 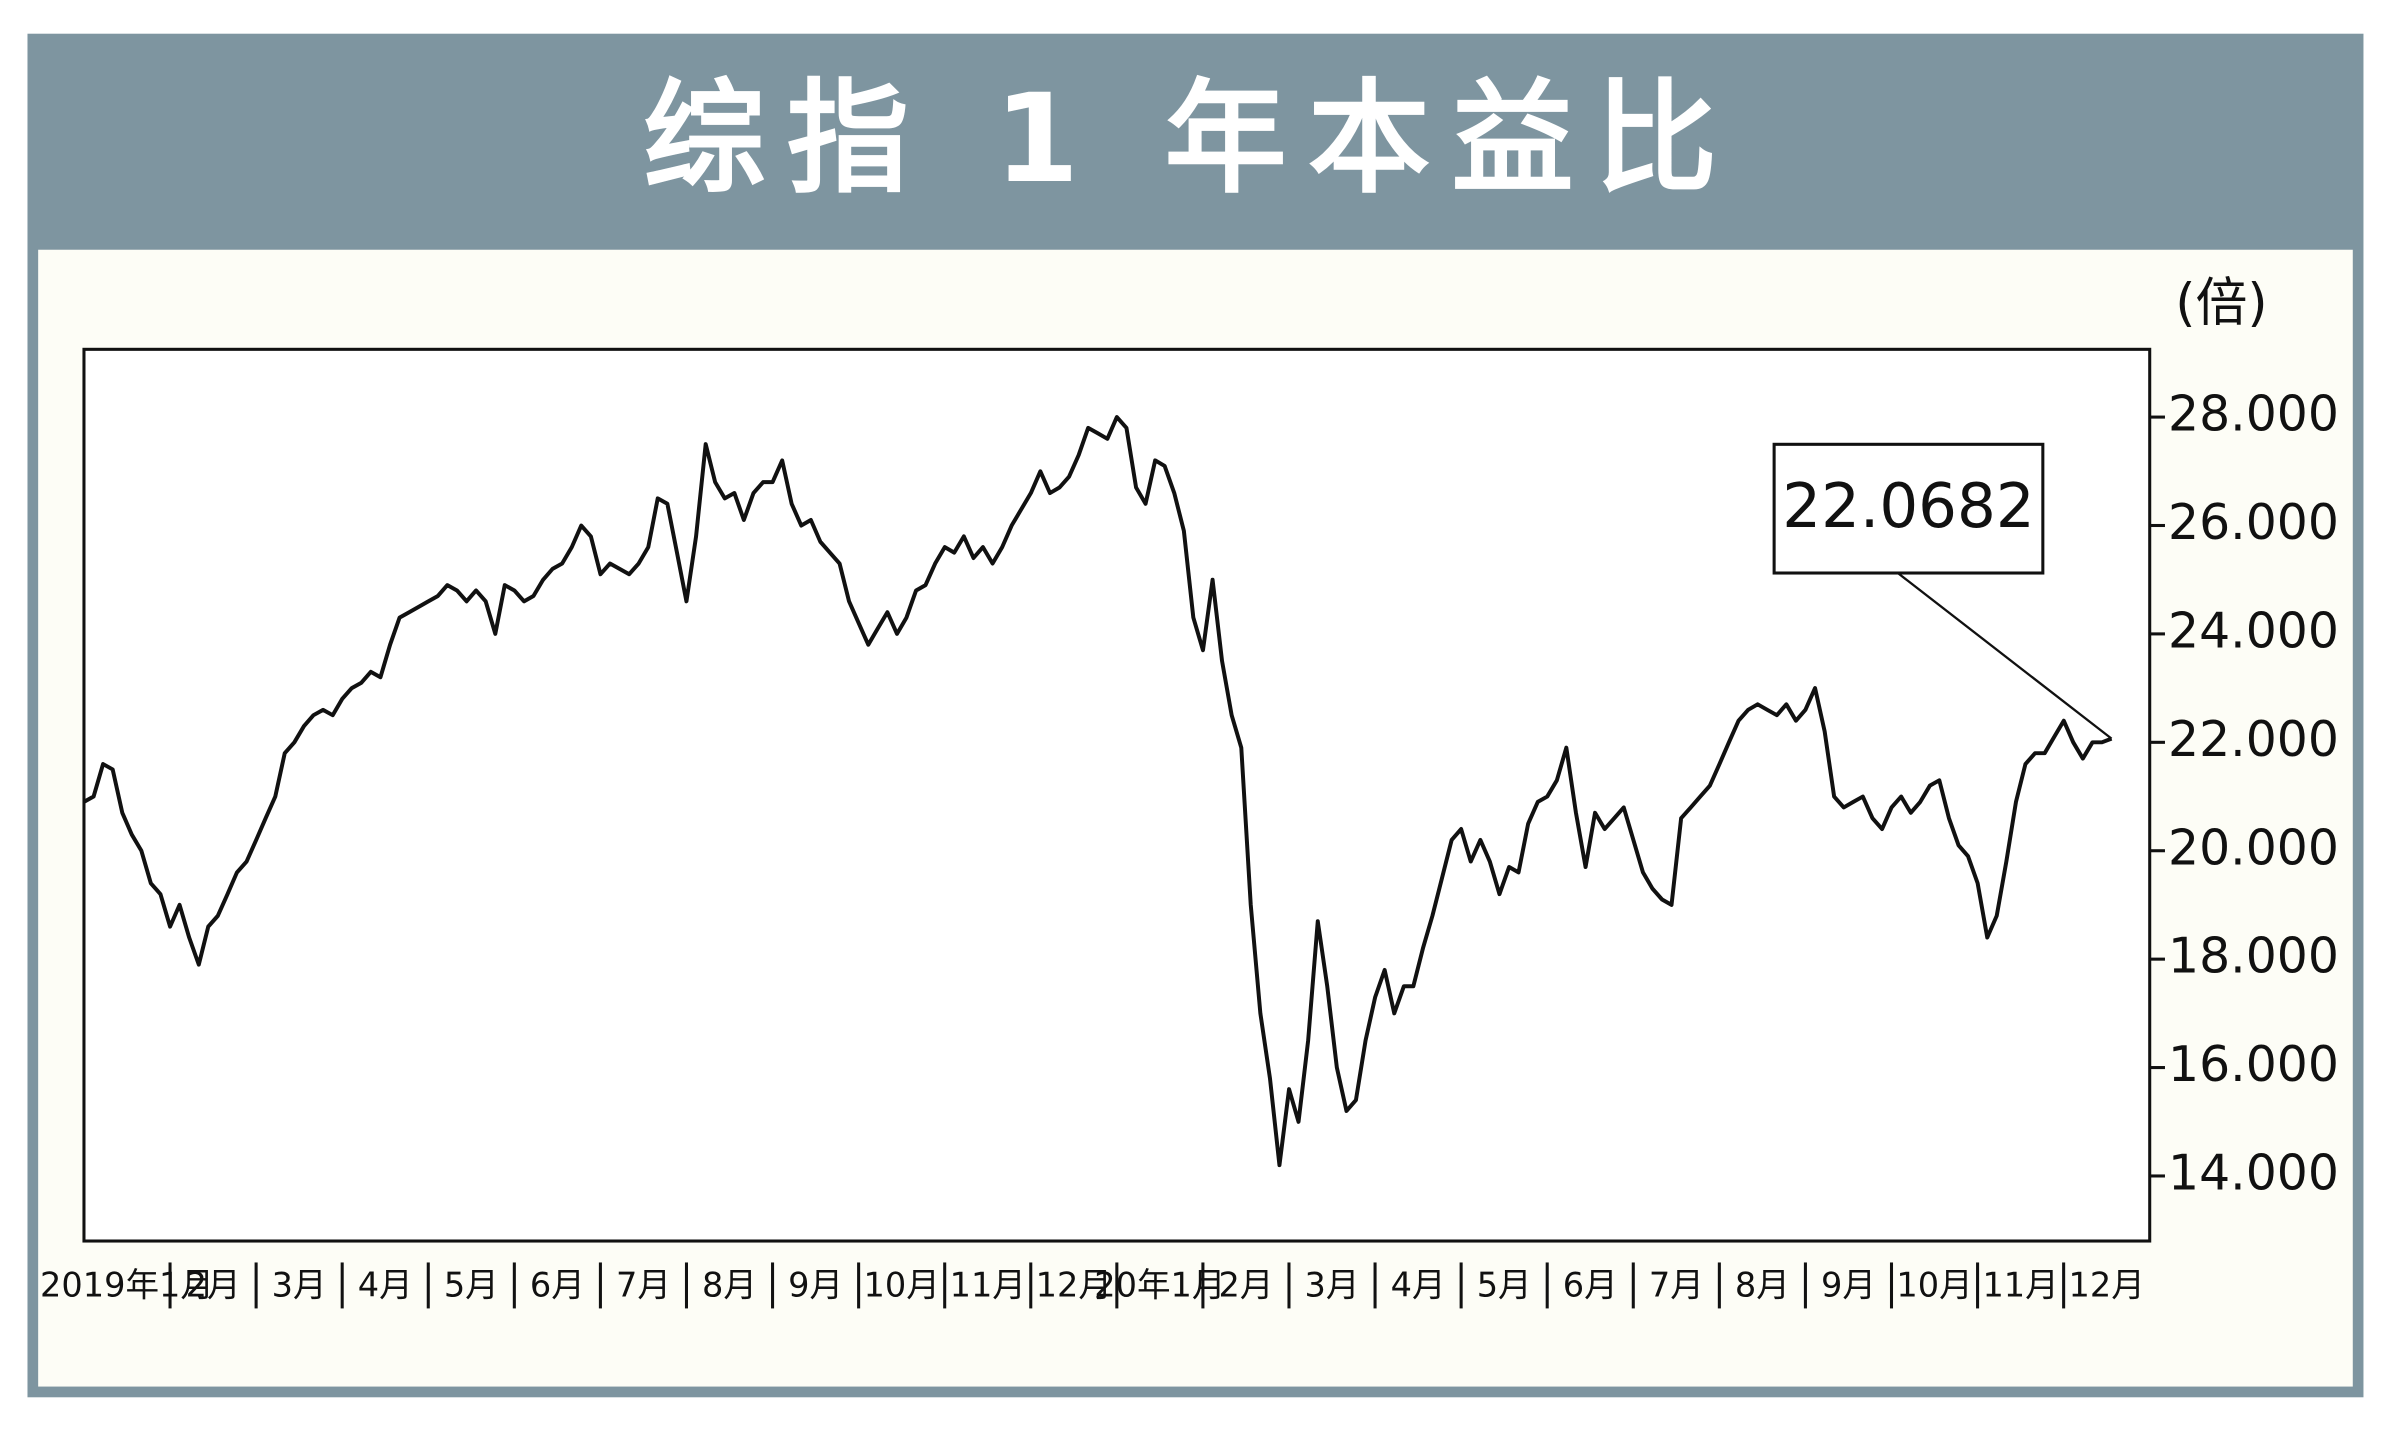 What do you see at coordinates (2221, 303) in the screenshot?
I see `y-unit: (倍)` at bounding box center [2221, 303].